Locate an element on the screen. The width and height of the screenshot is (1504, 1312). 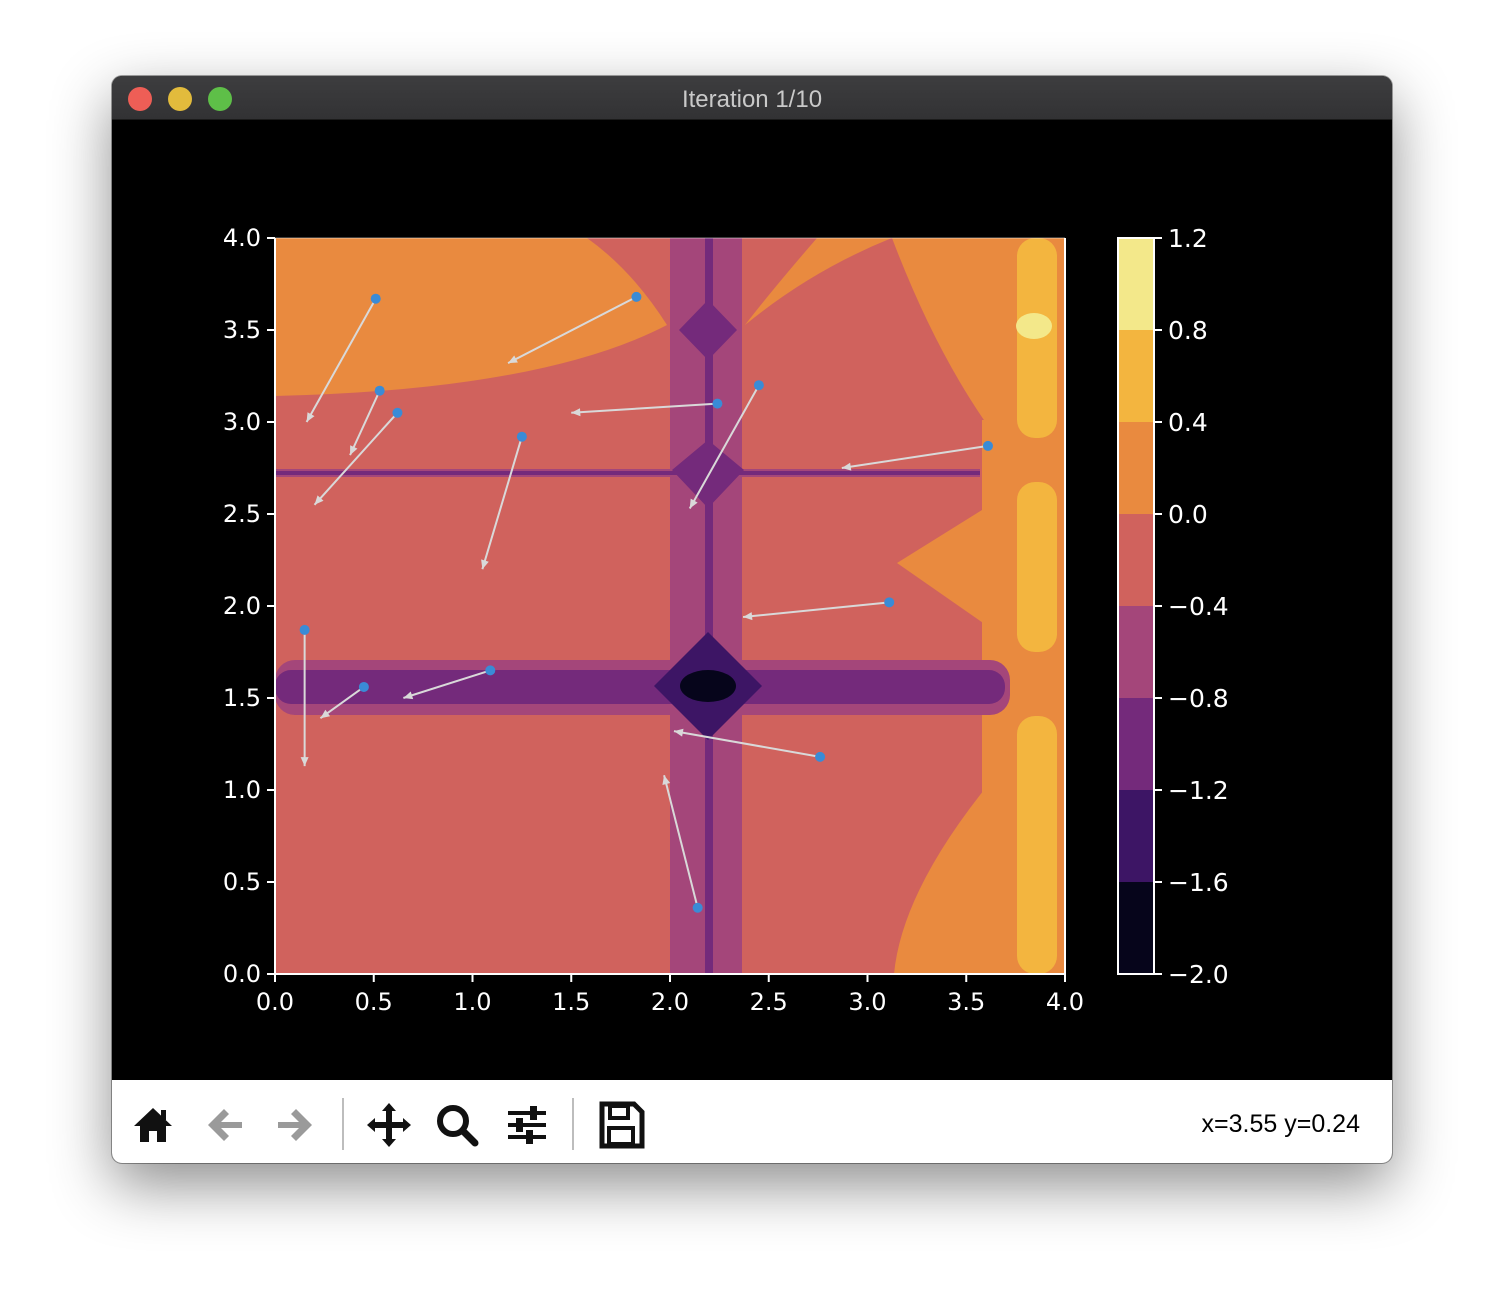
maximize-window-button is located at coordinates (220, 99).